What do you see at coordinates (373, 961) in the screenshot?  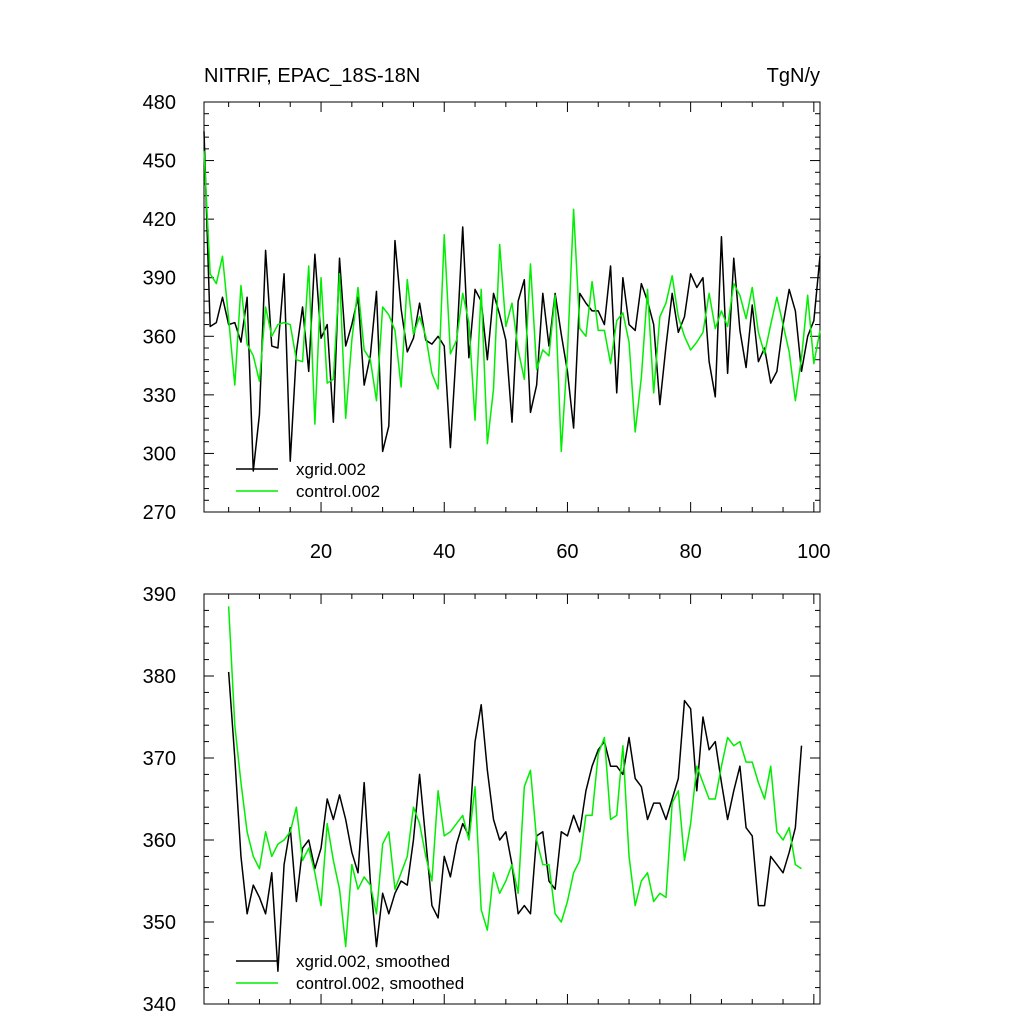 I see `legend-label-xgrid-smoothed: xgrid.002, smoothed` at bounding box center [373, 961].